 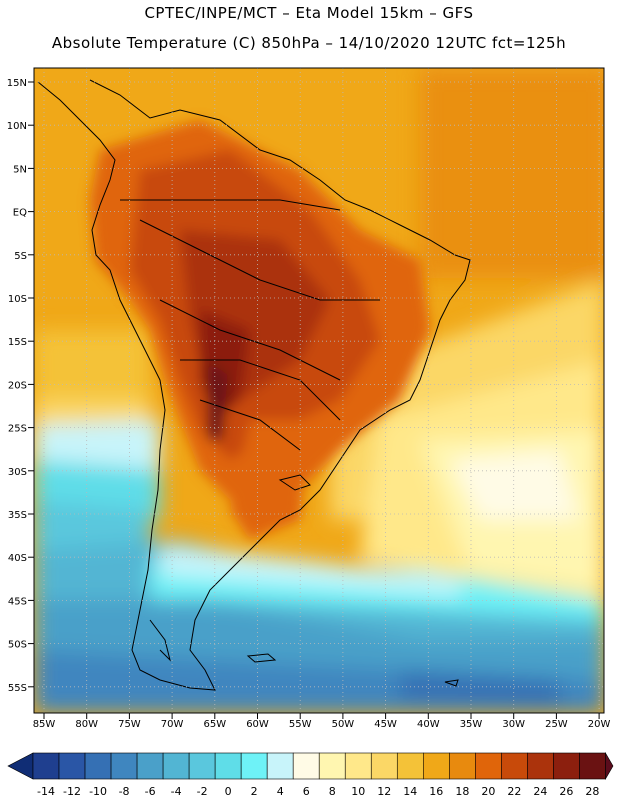 What do you see at coordinates (358, 791) in the screenshot?
I see `colorbar-label: 10` at bounding box center [358, 791].